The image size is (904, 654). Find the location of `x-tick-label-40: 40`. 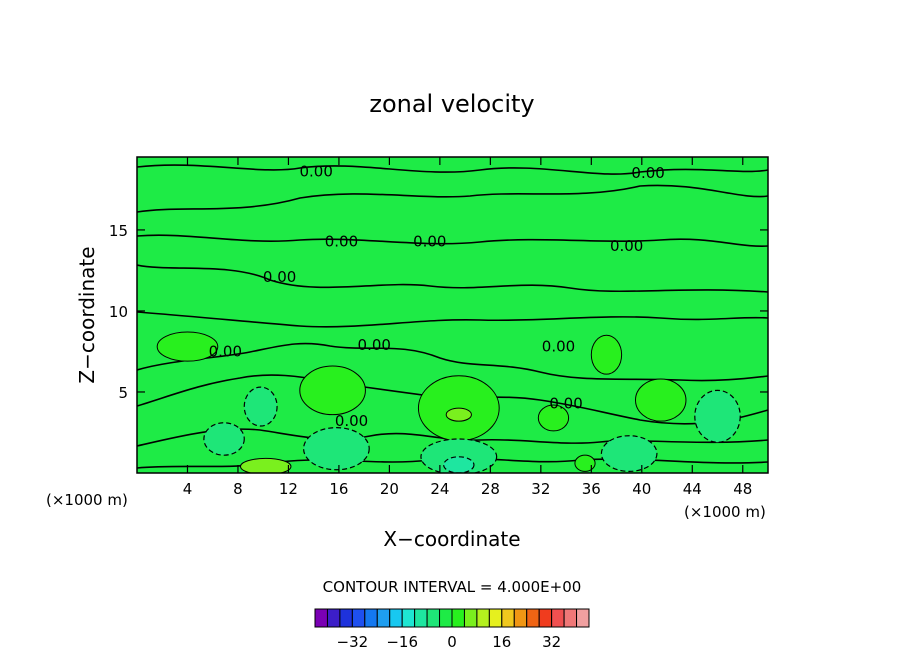

x-tick-label-40: 40 is located at coordinates (641, 489).